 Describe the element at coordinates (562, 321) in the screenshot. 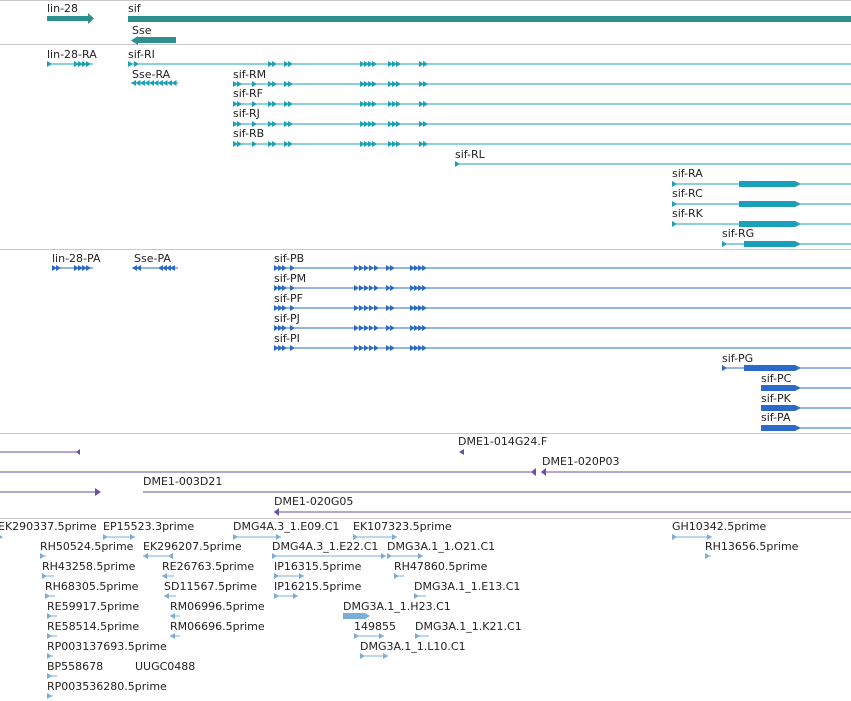

I see `protein-sif-PJ: sif-PJ` at that location.